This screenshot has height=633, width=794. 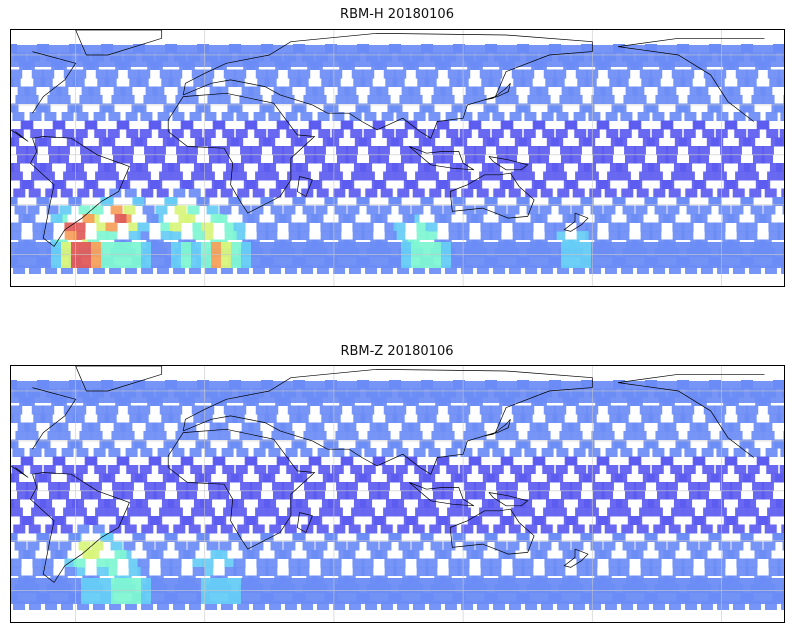 I want to click on panel-title-rbm-z: RBM-Z 20180106, so click(x=397, y=351).